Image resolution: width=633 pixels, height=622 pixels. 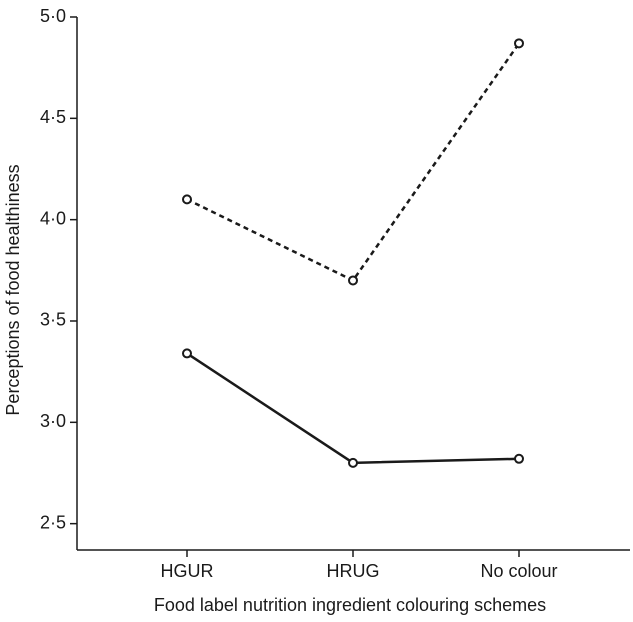 What do you see at coordinates (187, 571) in the screenshot?
I see `x-tick-label: HGUR` at bounding box center [187, 571].